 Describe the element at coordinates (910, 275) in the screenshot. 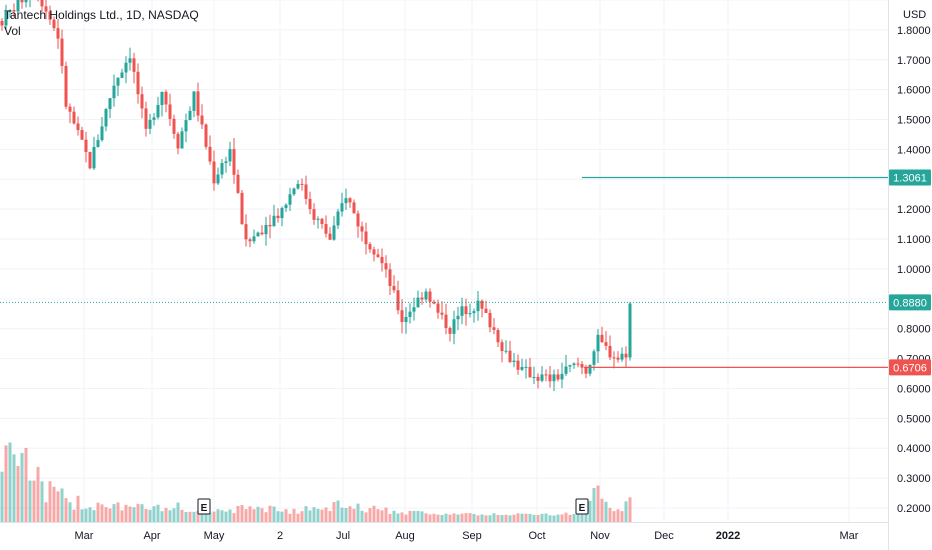

I see `price-axis` at that location.